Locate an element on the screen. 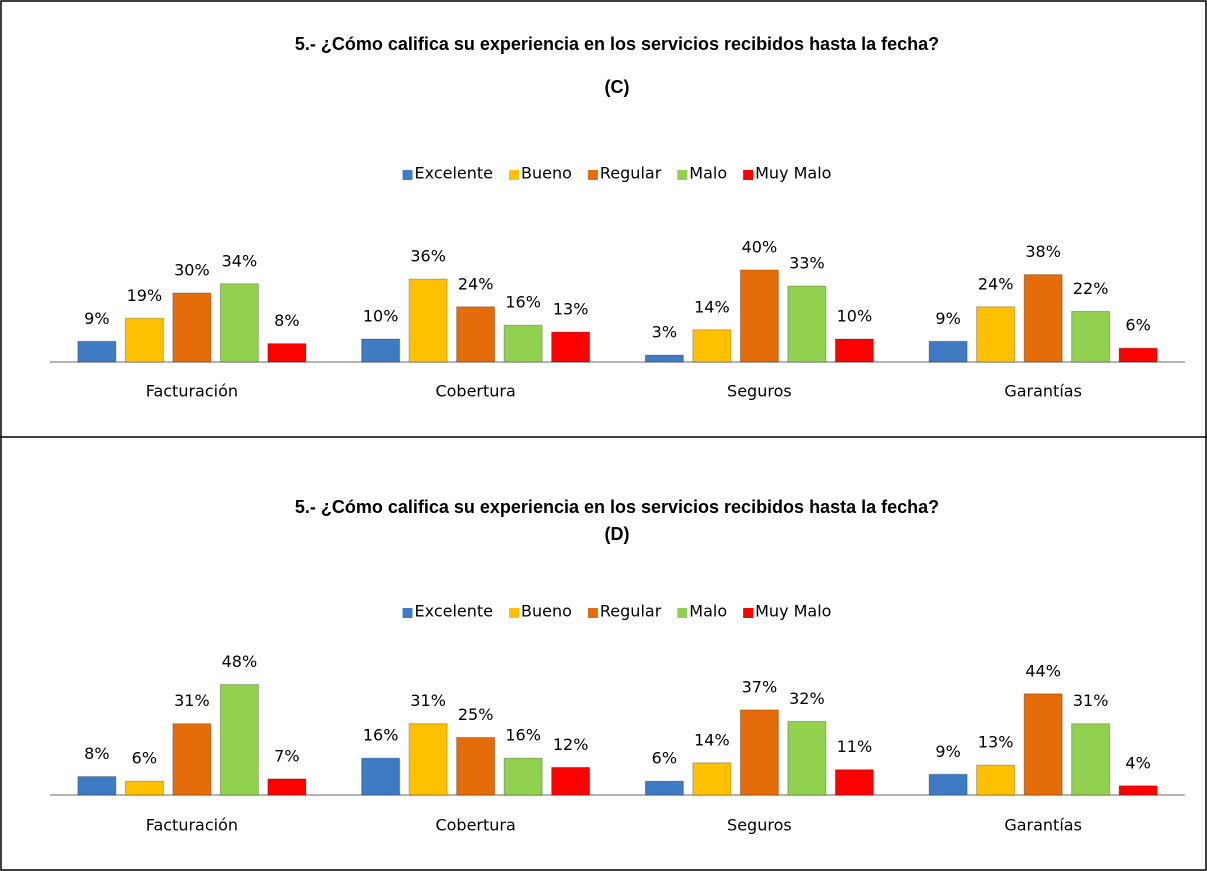 The image size is (1207, 871). value-label: 4% is located at coordinates (1137, 762).